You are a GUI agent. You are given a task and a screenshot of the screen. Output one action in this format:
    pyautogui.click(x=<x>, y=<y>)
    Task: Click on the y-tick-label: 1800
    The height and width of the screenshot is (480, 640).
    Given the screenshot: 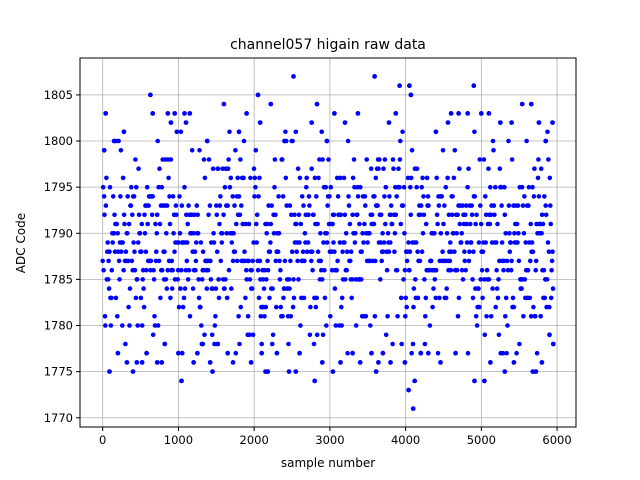 What is the action you would take?
    pyautogui.click(x=58, y=141)
    